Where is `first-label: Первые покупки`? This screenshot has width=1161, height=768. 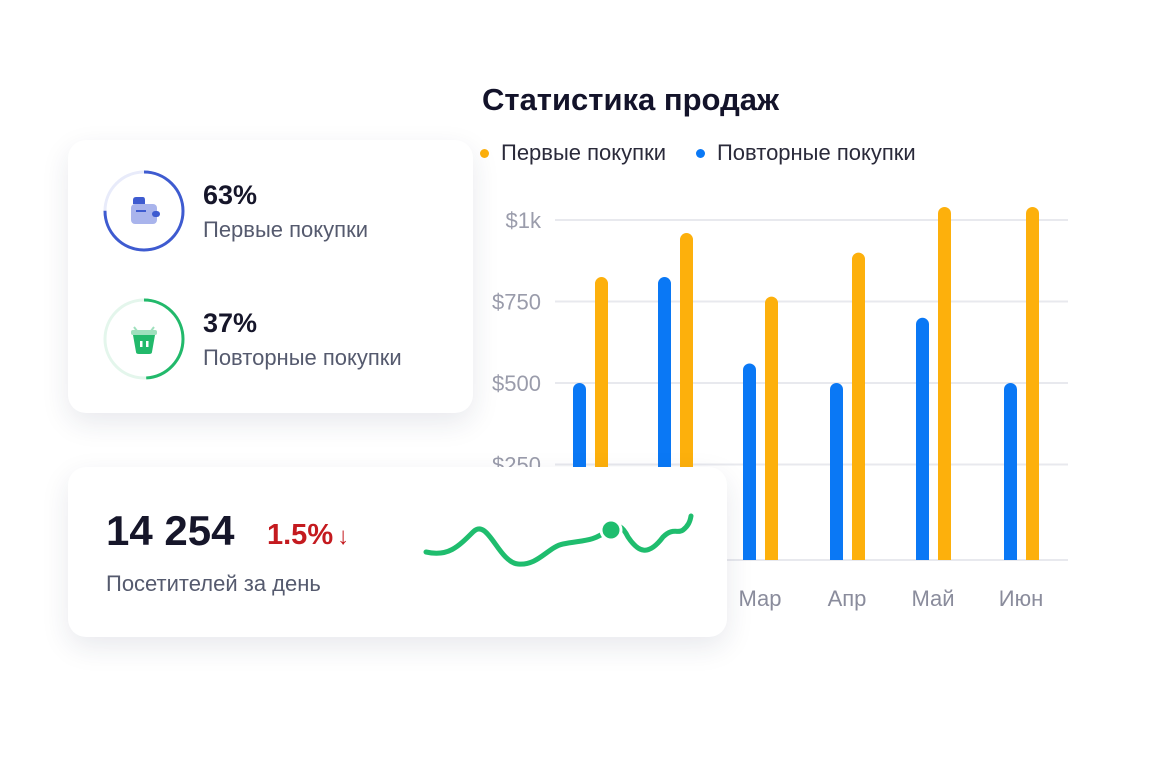
first-label: Первые покупки is located at coordinates (285, 229).